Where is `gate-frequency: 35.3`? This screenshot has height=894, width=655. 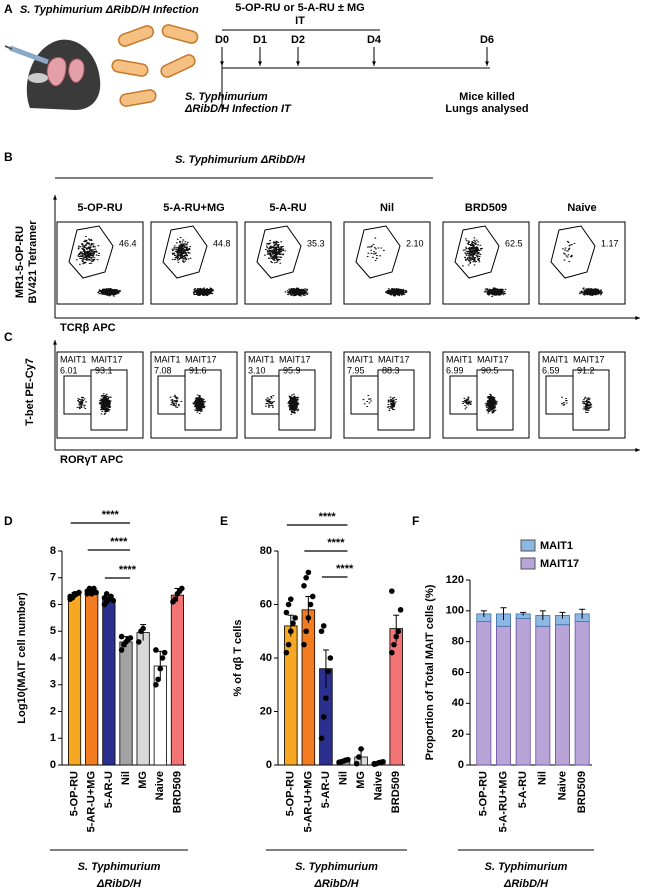
gate-frequency: 35.3 is located at coordinates (316, 243).